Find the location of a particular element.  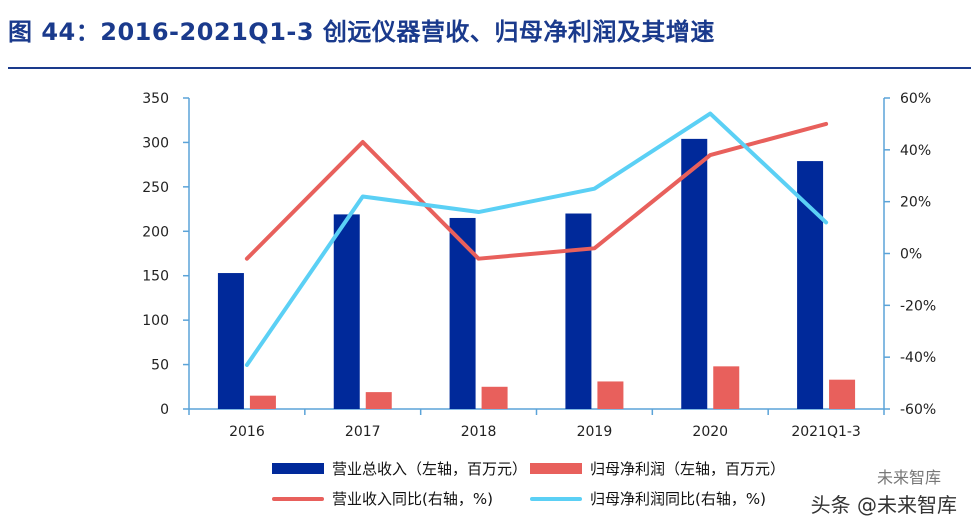

x-tick-label: 2019 is located at coordinates (595, 432).